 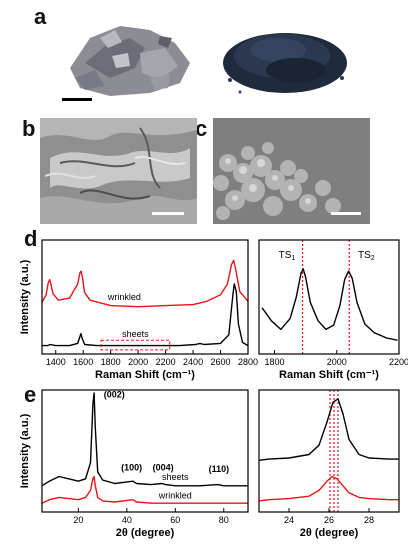 What do you see at coordinates (30, 394) in the screenshot?
I see `panel-letter-e: e` at bounding box center [30, 394].